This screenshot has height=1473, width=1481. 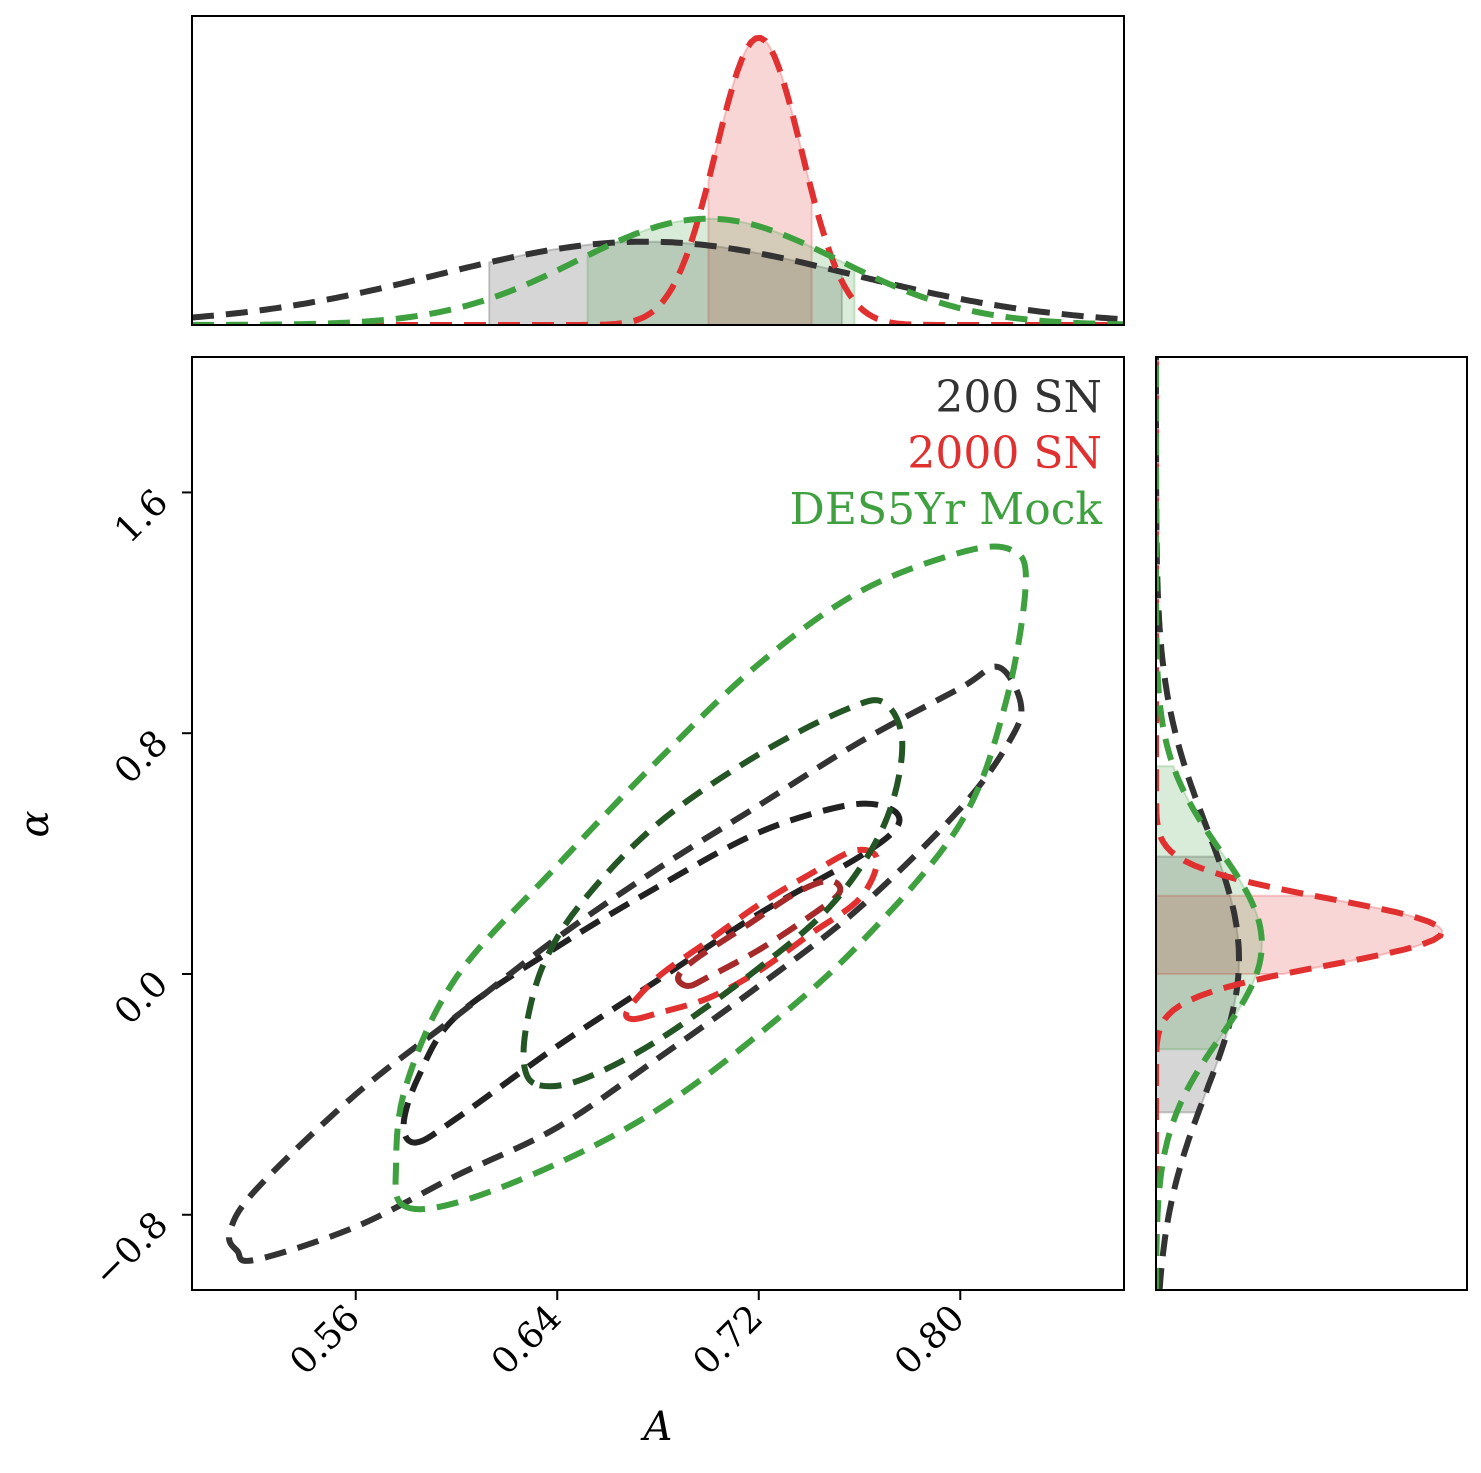 What do you see at coordinates (713, 893) in the screenshot?
I see `contour-1sigma-des5yr-mock` at bounding box center [713, 893].